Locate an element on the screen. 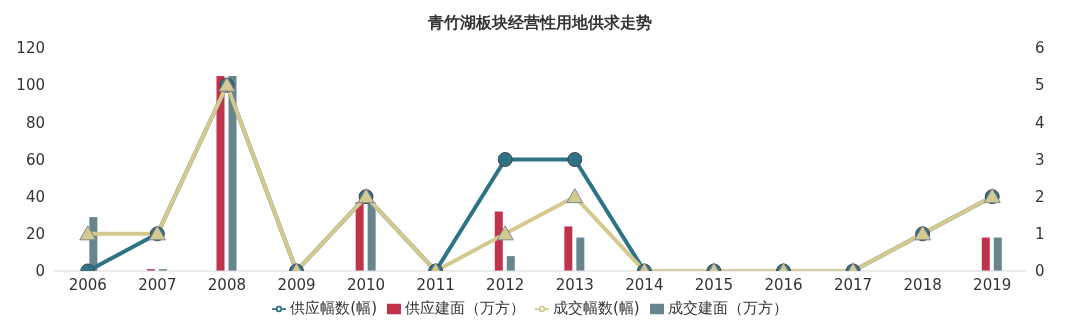  x-tick-label: 2013 is located at coordinates (574, 284).